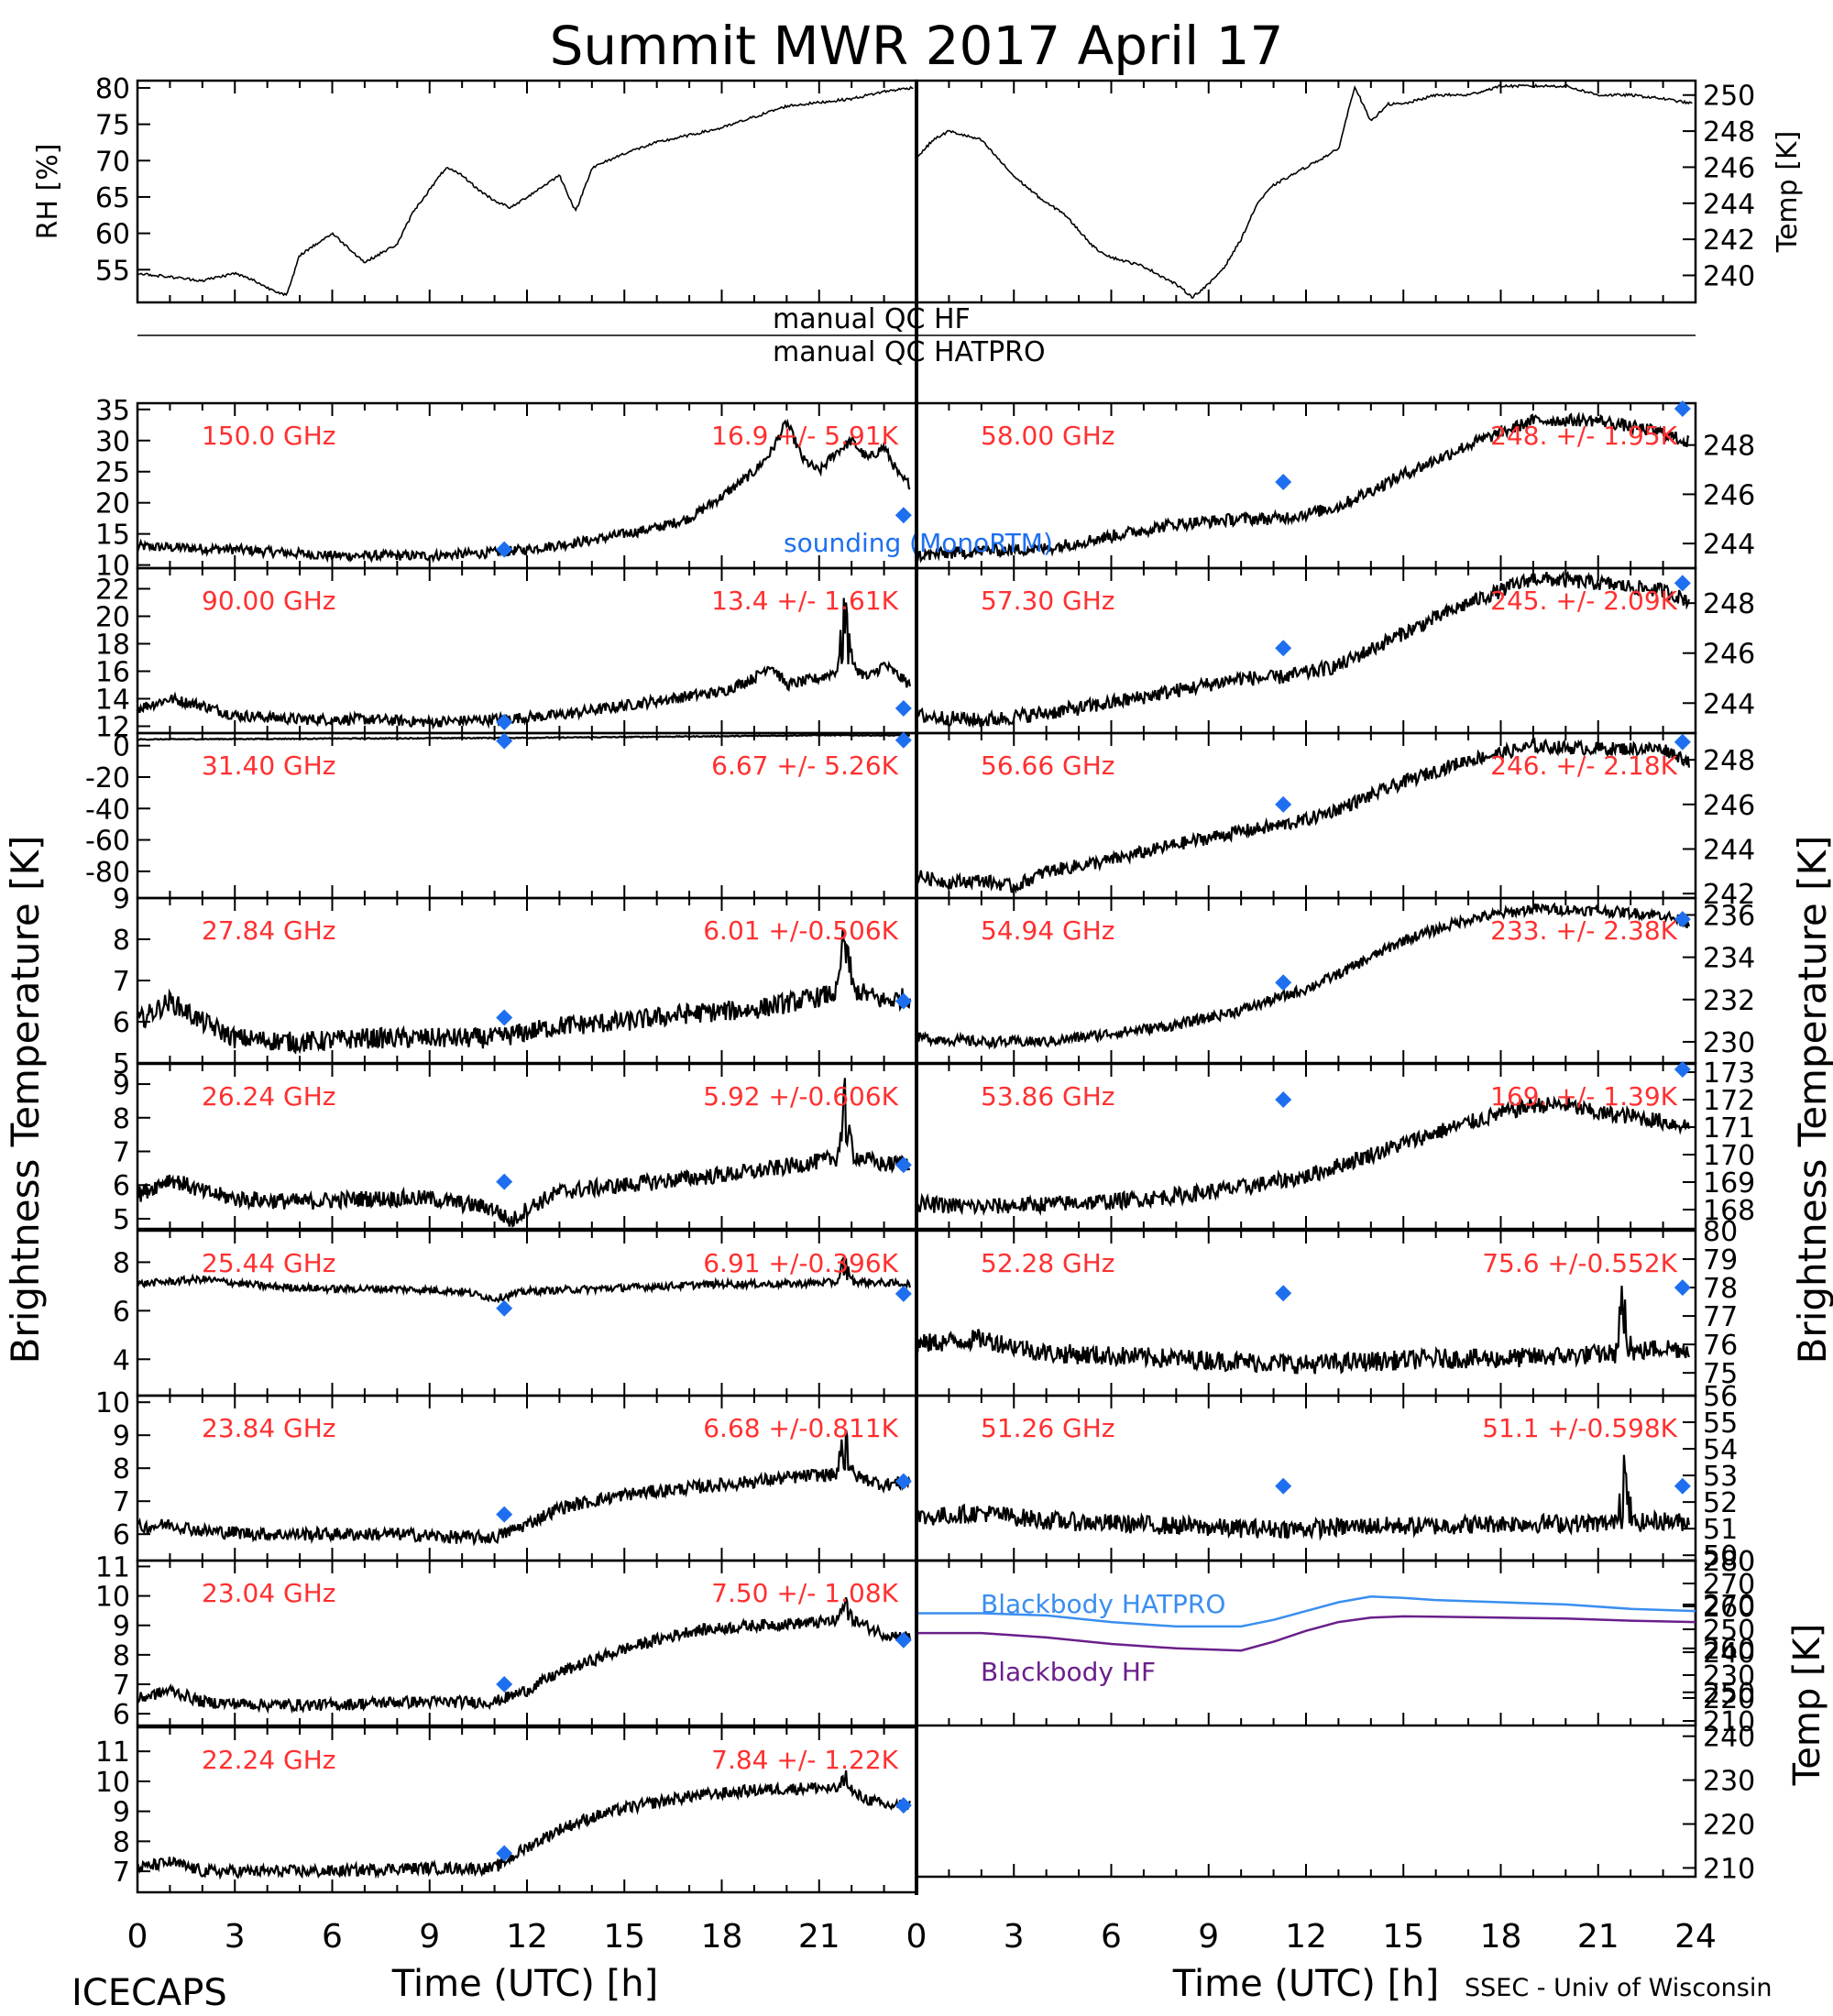 This screenshot has height=2016, width=1833. What do you see at coordinates (1729, 916) in the screenshot?
I see `y-tick-label-hp_54_94: 236` at bounding box center [1729, 916].